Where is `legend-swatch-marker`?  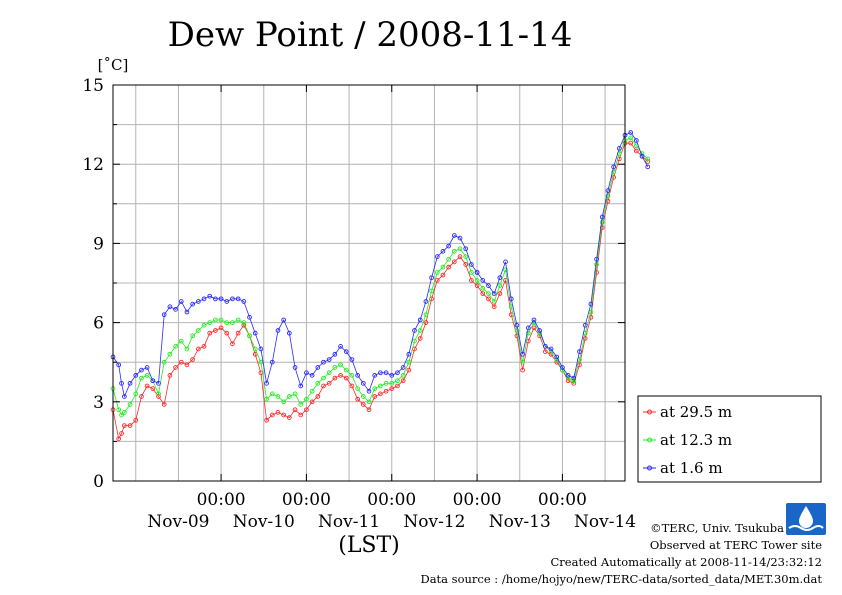 legend-swatch-marker is located at coordinates (649, 468).